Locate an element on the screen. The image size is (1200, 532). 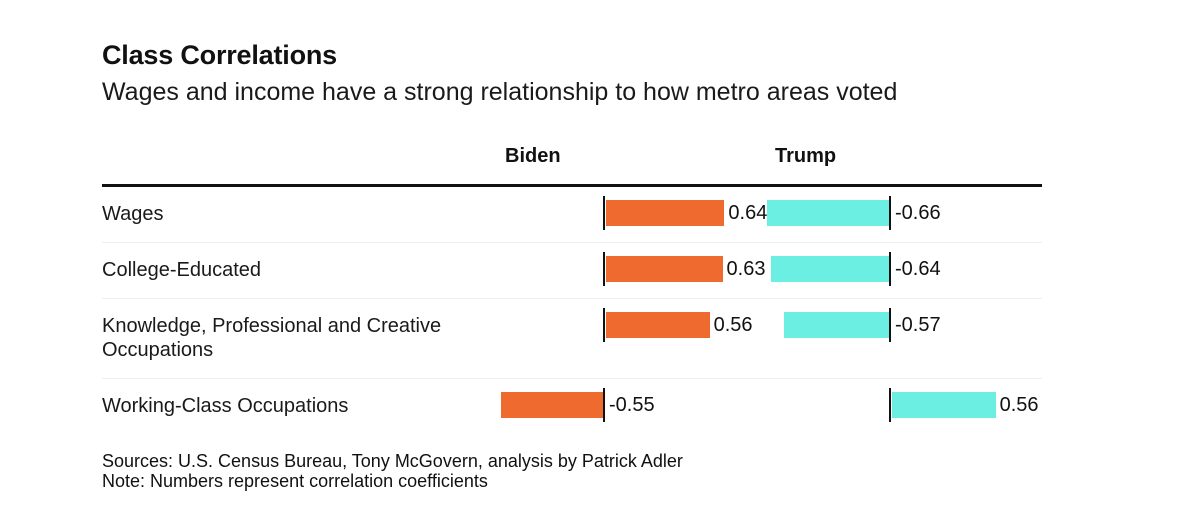
row-label: Wages is located at coordinates (133, 214).